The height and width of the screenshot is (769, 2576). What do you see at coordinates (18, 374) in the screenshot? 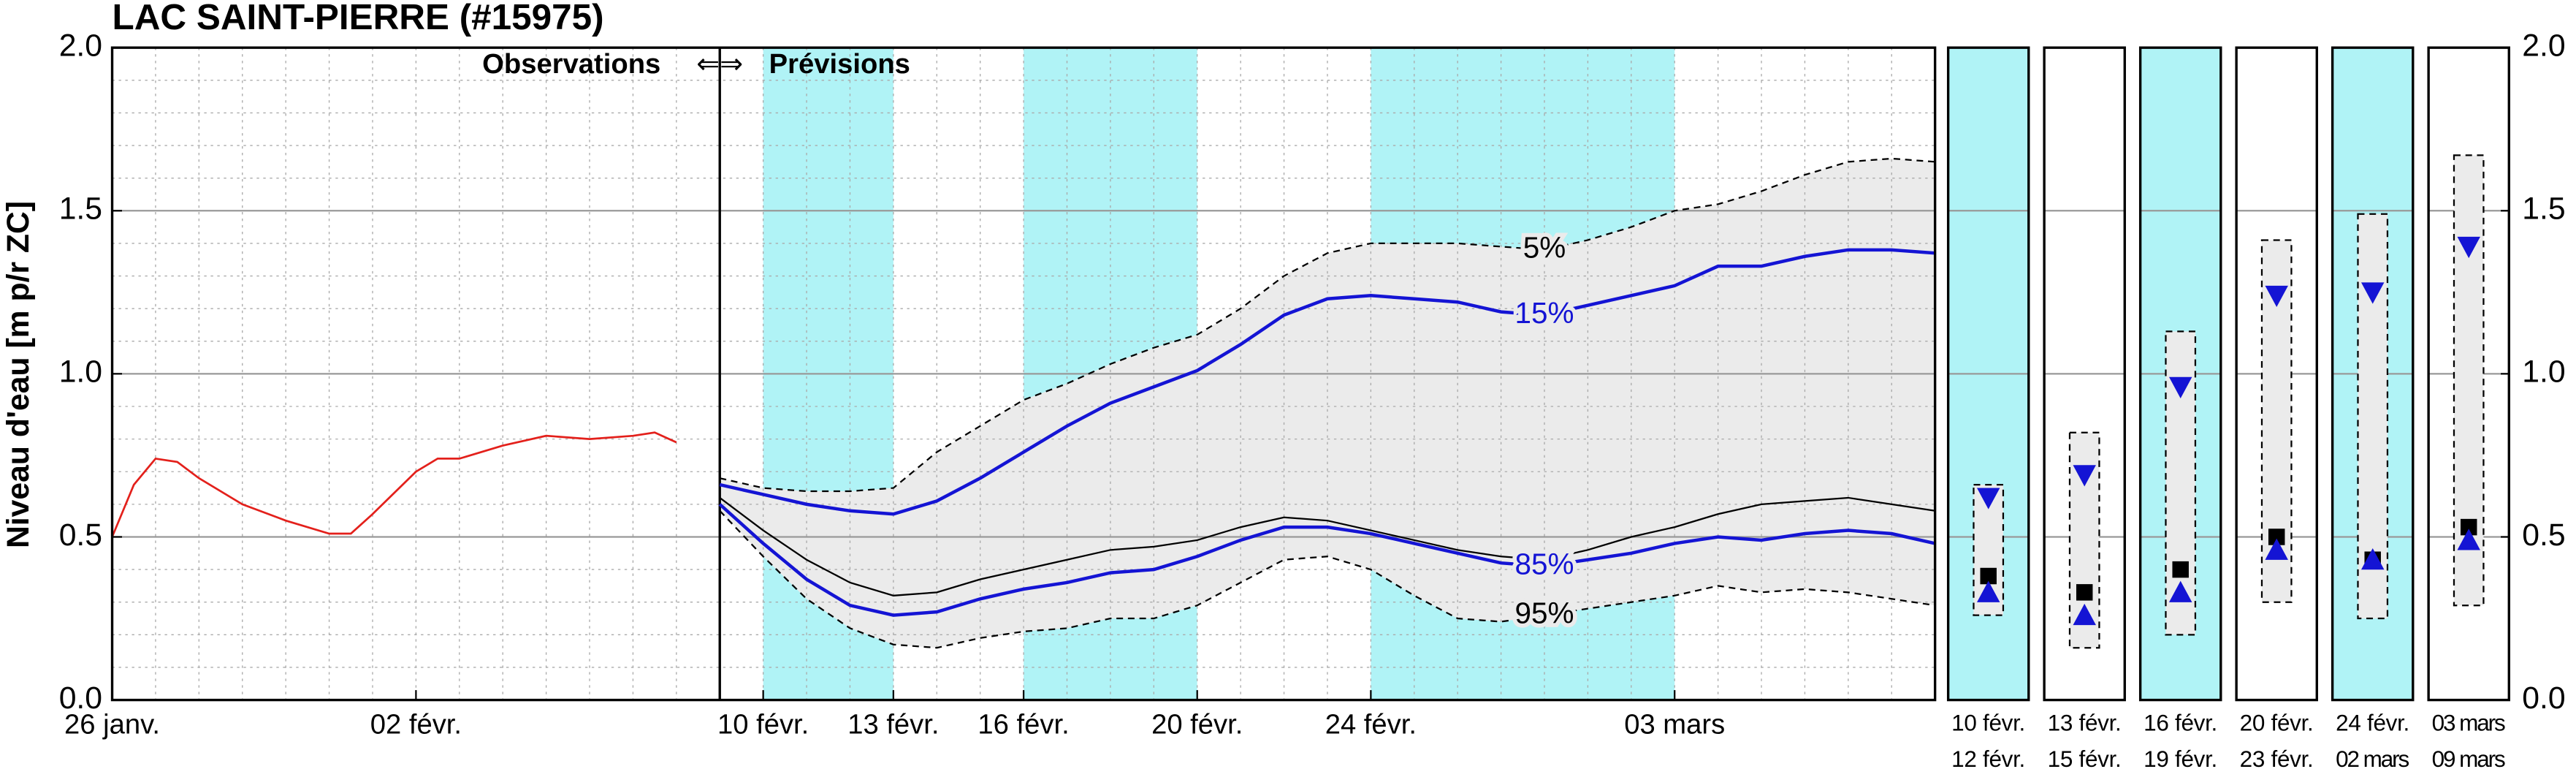
I see `y-axis-label: Niveau d'eau [m p/r ZC]` at bounding box center [18, 374].